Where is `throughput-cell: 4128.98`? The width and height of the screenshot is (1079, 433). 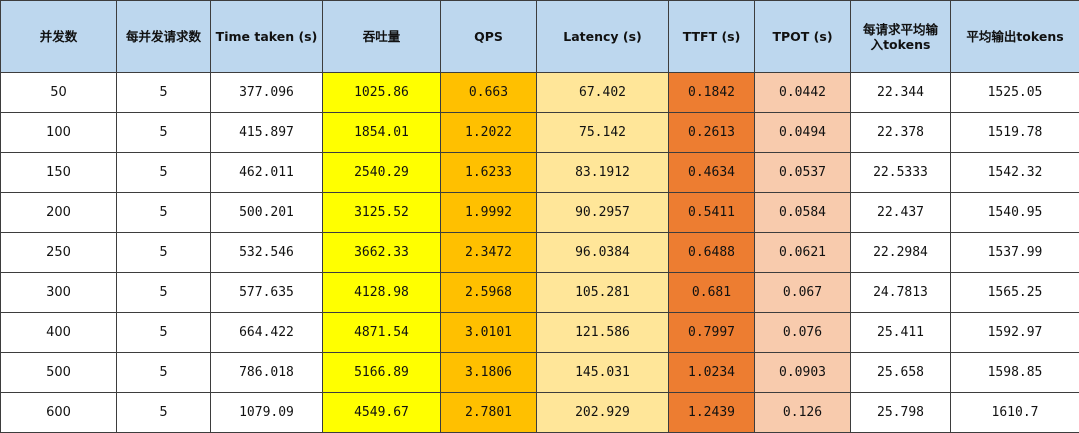 throughput-cell: 4128.98 is located at coordinates (381, 292).